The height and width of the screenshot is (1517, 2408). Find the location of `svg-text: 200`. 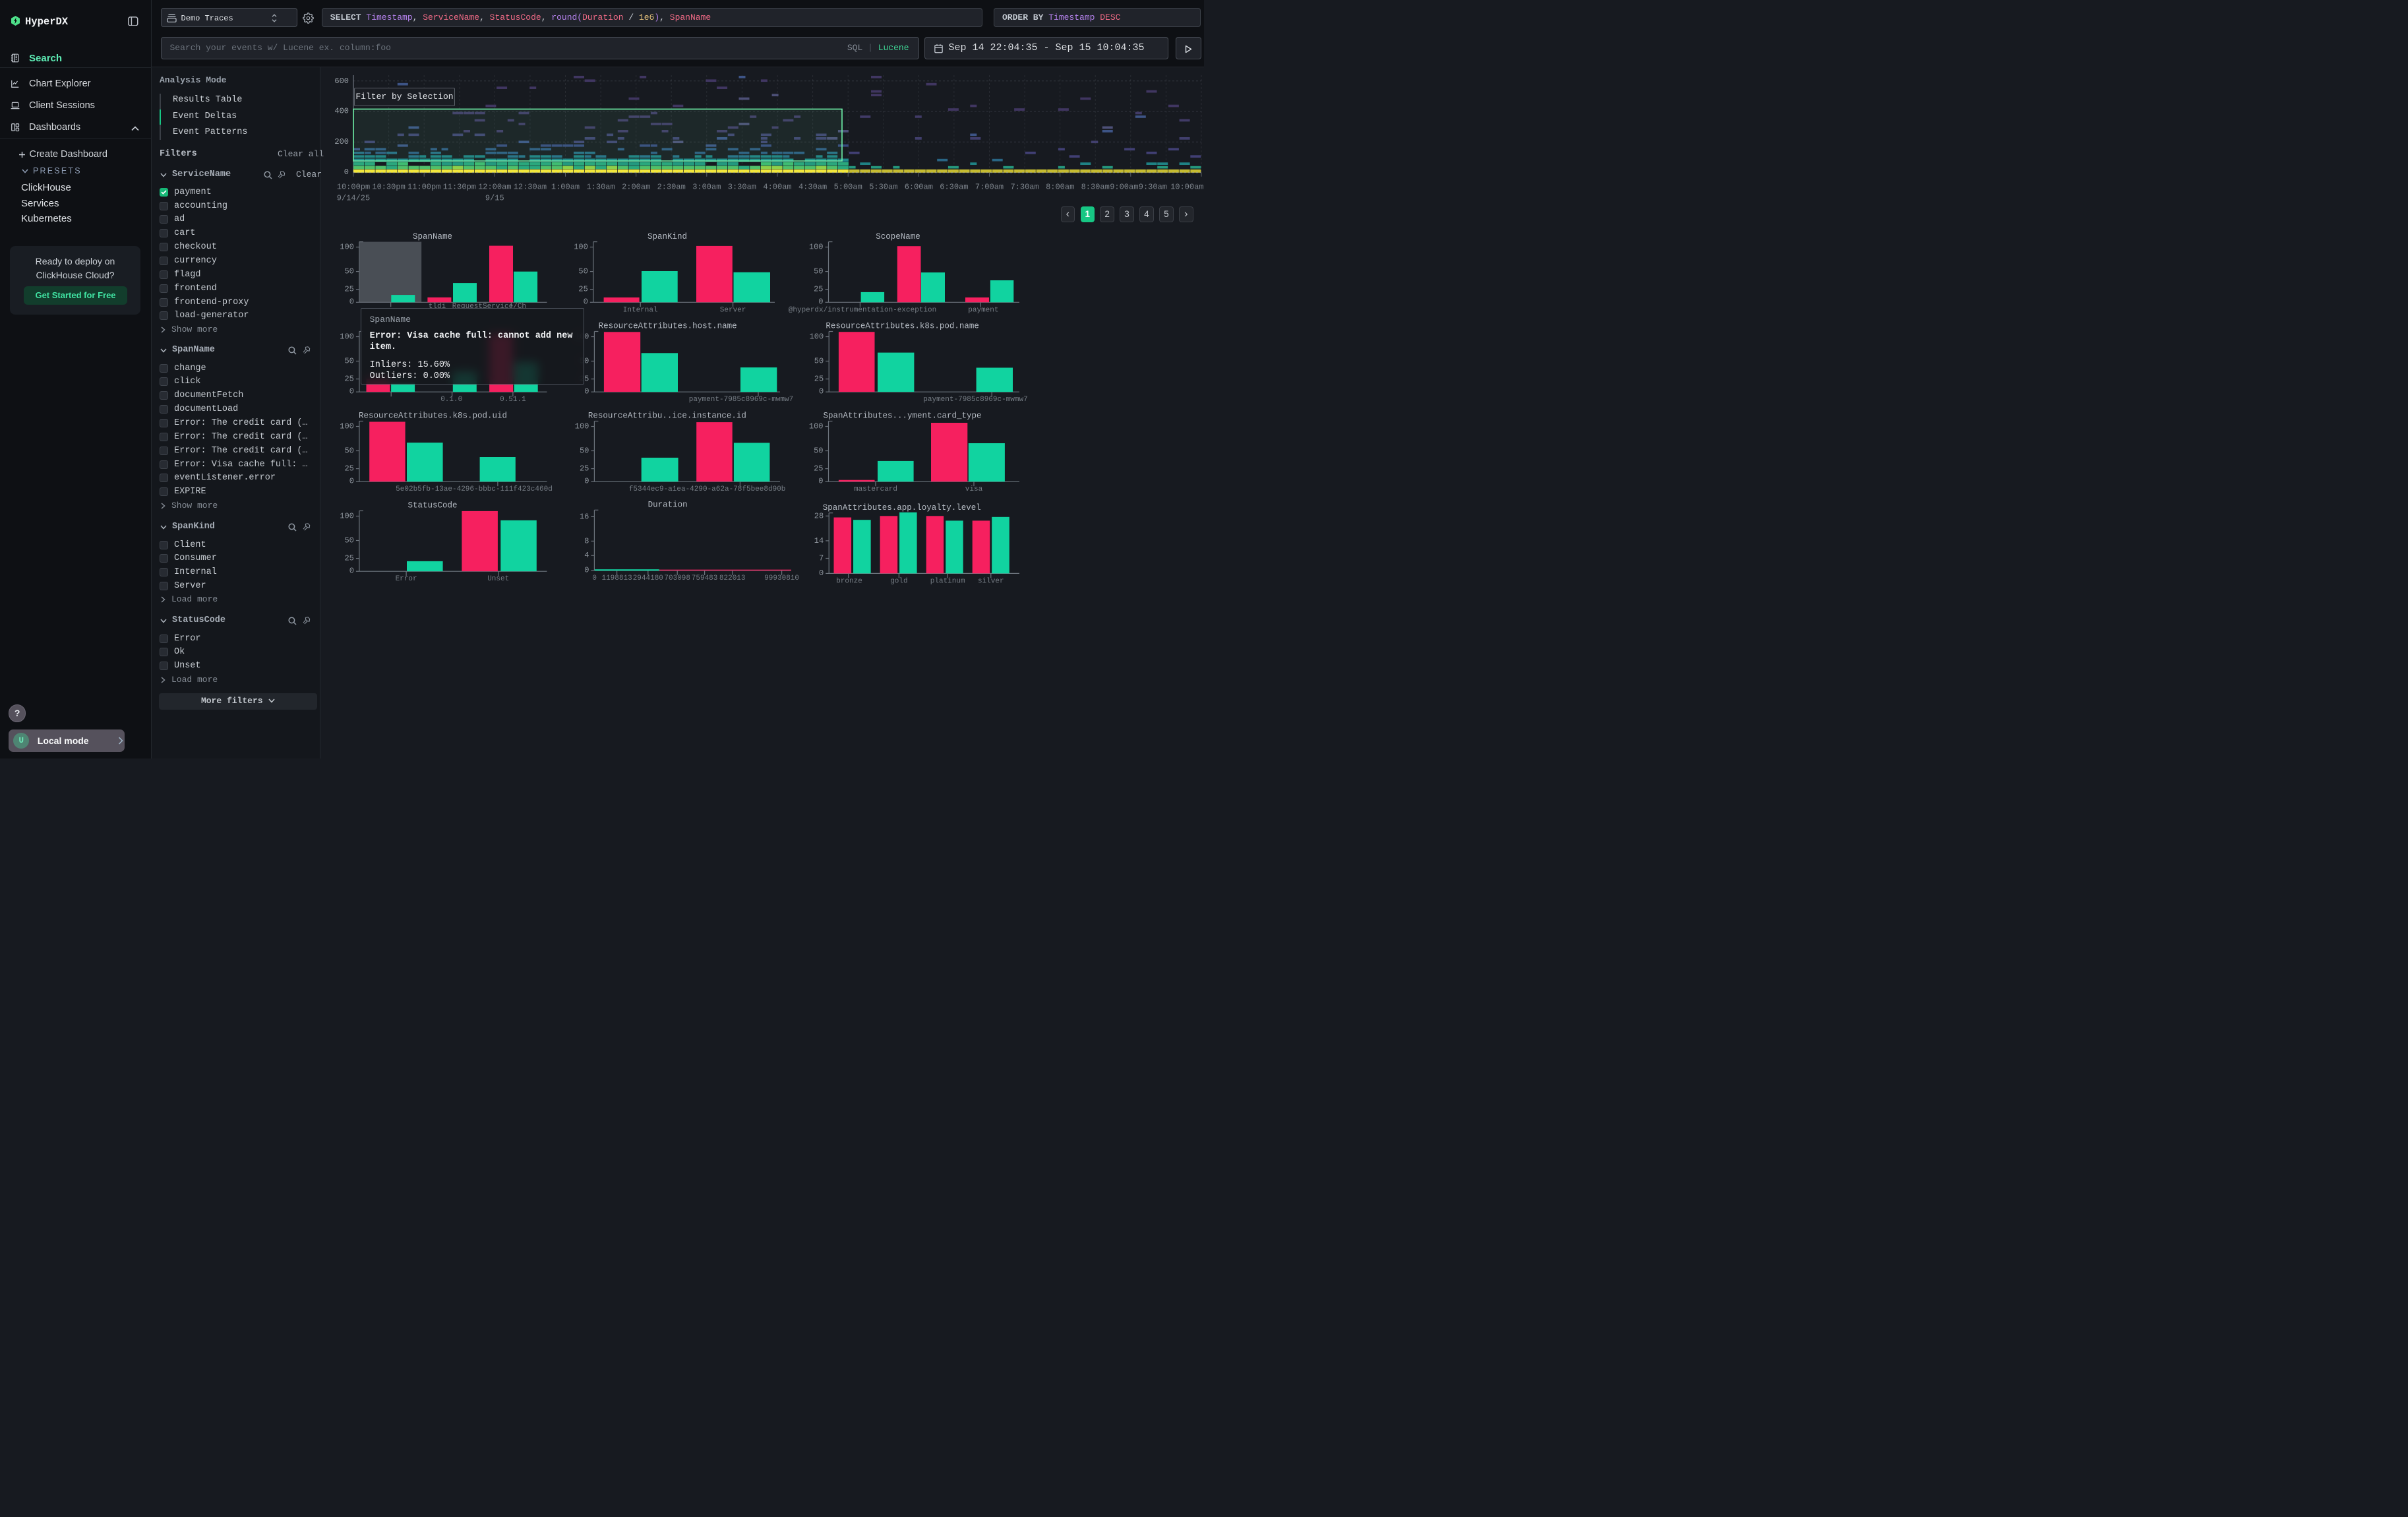

svg-text: 200 is located at coordinates (341, 141).